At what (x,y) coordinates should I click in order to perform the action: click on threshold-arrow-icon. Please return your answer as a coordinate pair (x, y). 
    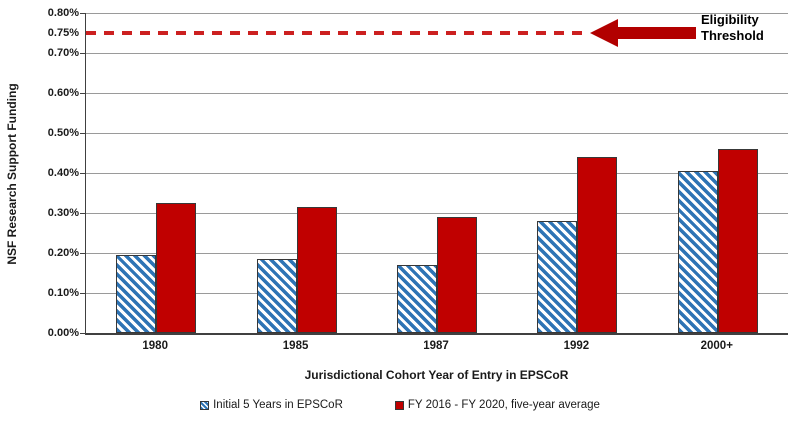
    Looking at the image, I should click on (643, 33).